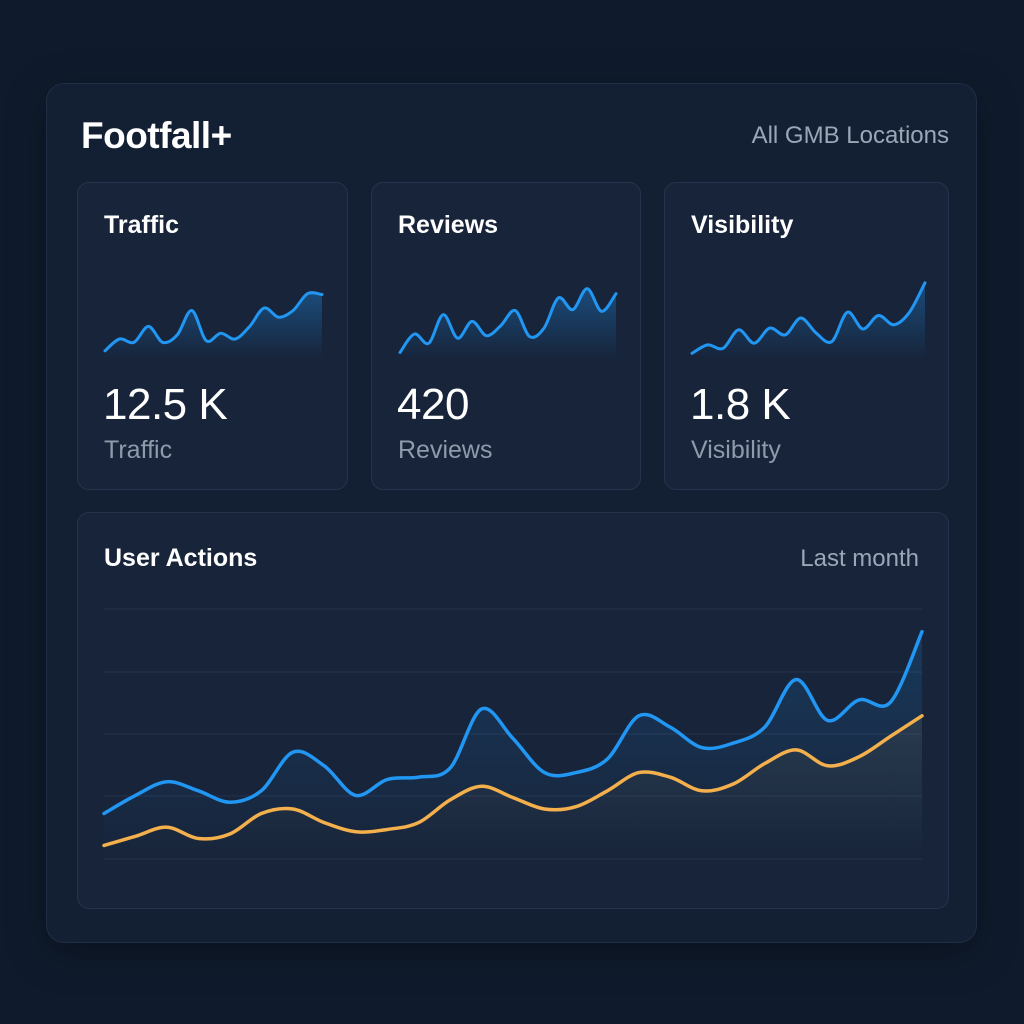  Describe the element at coordinates (448, 225) in the screenshot. I see `reviews-card-title: Reviews` at that location.